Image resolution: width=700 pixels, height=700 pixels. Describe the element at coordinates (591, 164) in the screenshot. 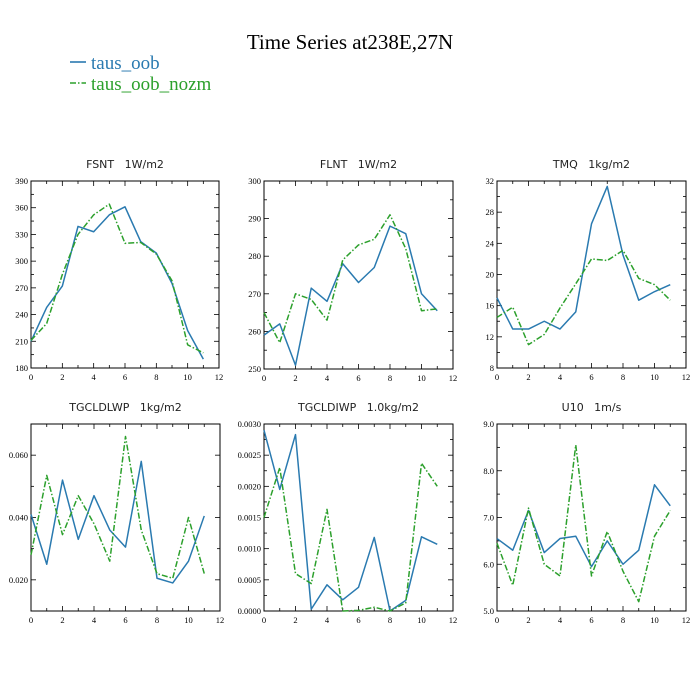

I see `panel-title: TMQ 1kg/m2` at that location.